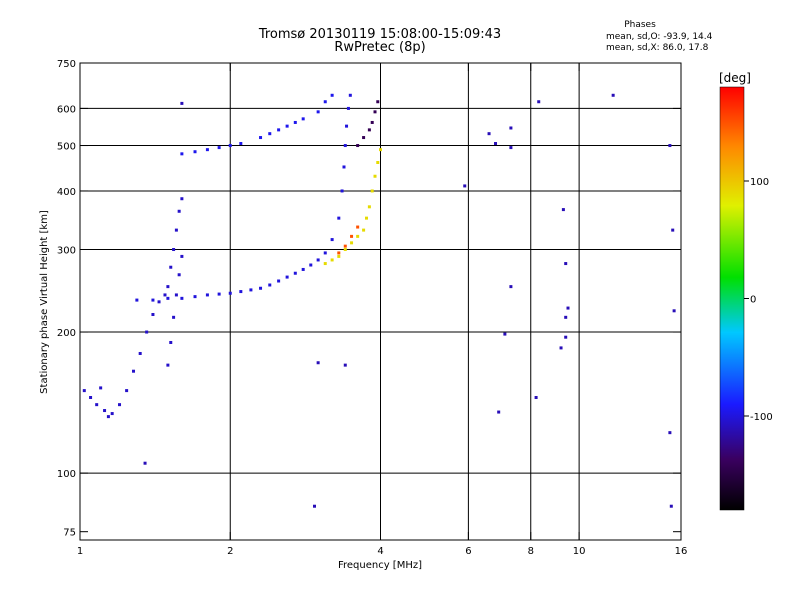  I want to click on chart-title: Tromsø 20130119 15:08:00-15:09:43, so click(380, 34).